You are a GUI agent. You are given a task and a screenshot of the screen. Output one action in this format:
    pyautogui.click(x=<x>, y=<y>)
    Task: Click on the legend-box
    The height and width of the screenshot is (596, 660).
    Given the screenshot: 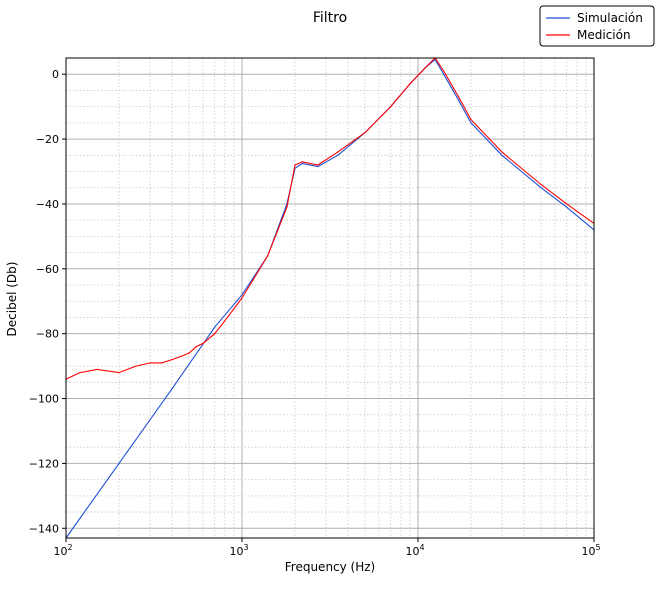 What is the action you would take?
    pyautogui.click(x=597, y=26)
    